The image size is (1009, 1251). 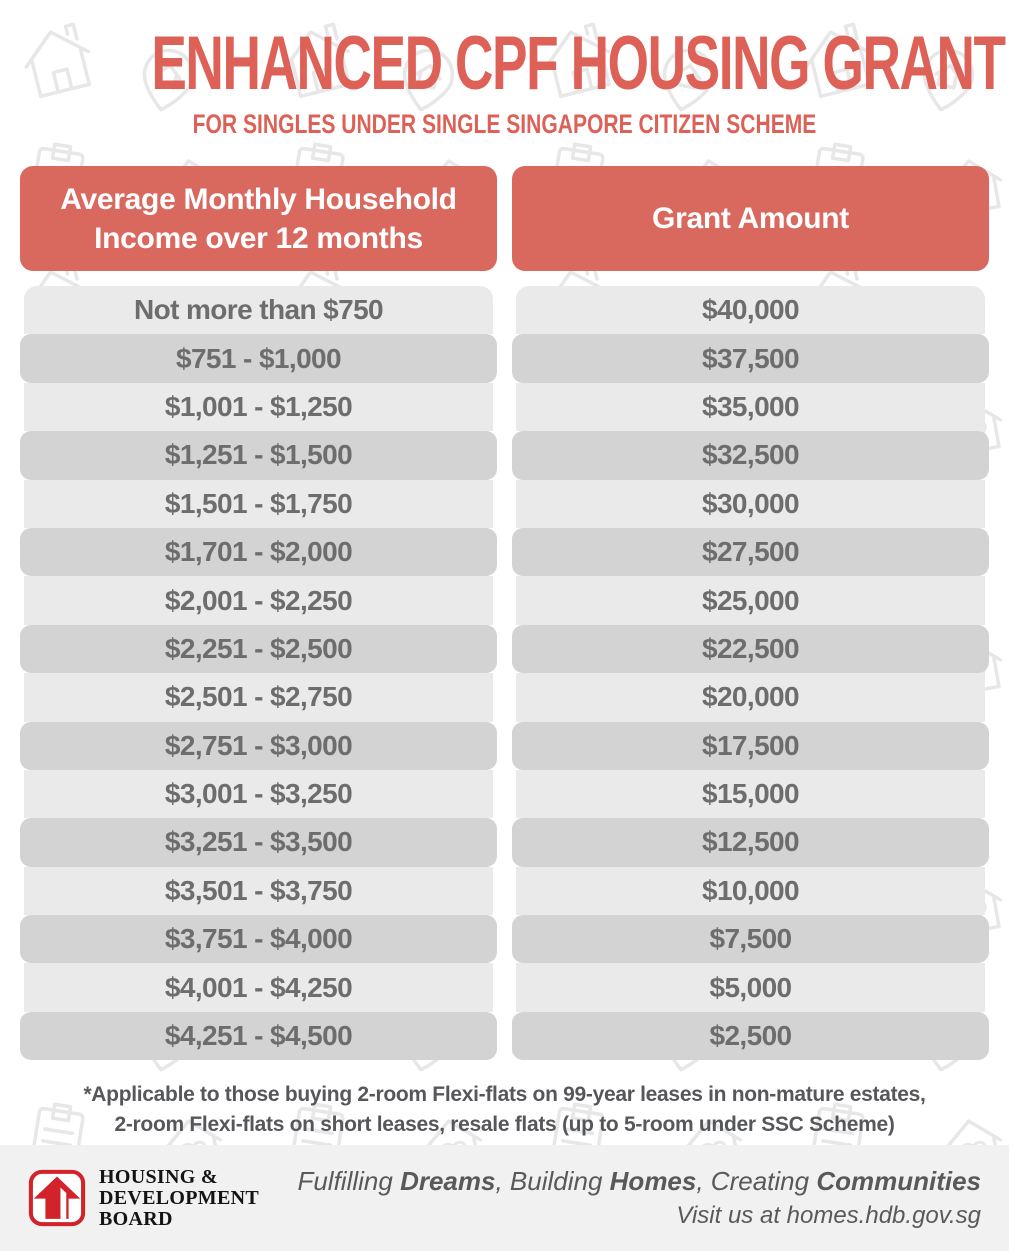 What do you see at coordinates (258, 455) in the screenshot?
I see `income-cell: $1,251 - $1,500` at bounding box center [258, 455].